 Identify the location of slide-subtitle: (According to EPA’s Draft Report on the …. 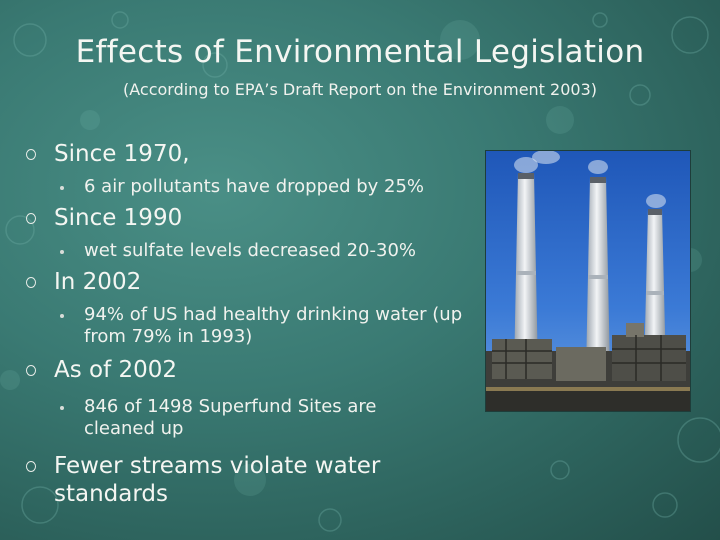
(359, 89).